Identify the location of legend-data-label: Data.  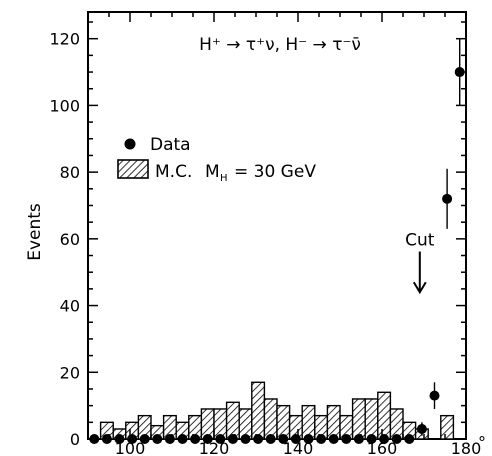
(170, 145).